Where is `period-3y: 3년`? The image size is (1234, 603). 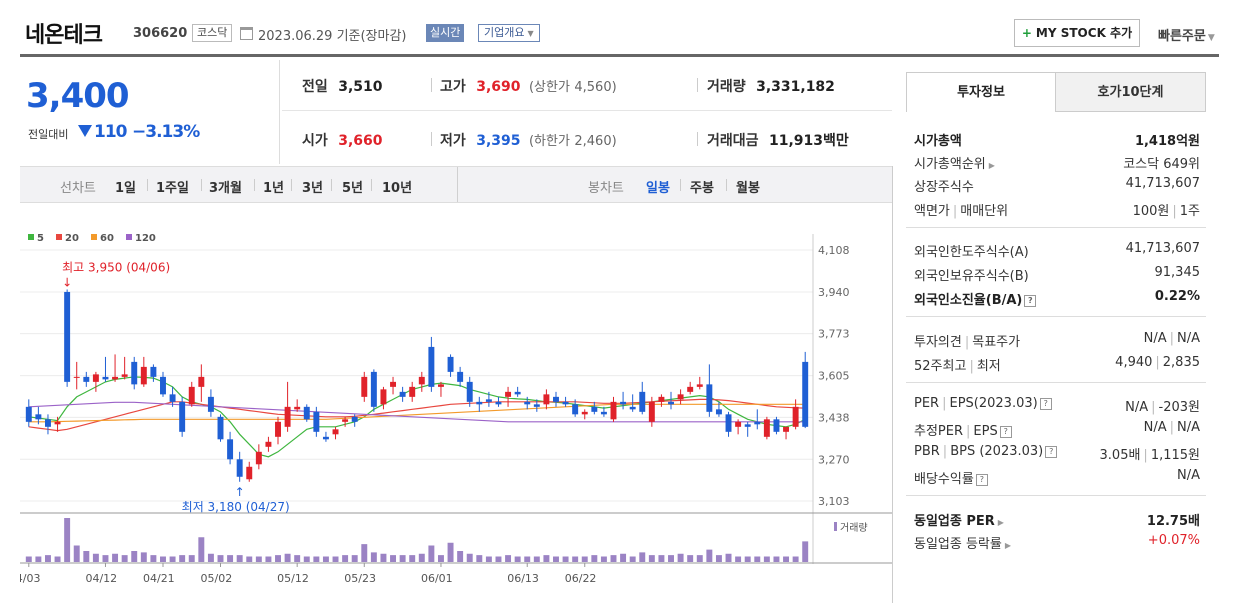 period-3y: 3년 is located at coordinates (313, 188).